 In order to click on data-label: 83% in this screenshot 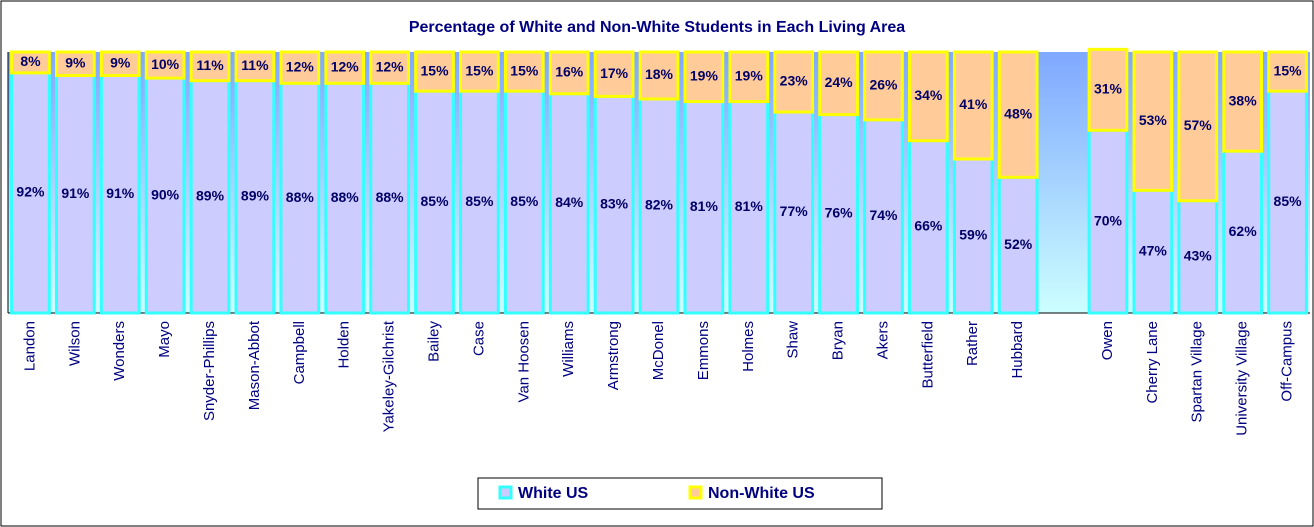, I will do `click(614, 203)`.